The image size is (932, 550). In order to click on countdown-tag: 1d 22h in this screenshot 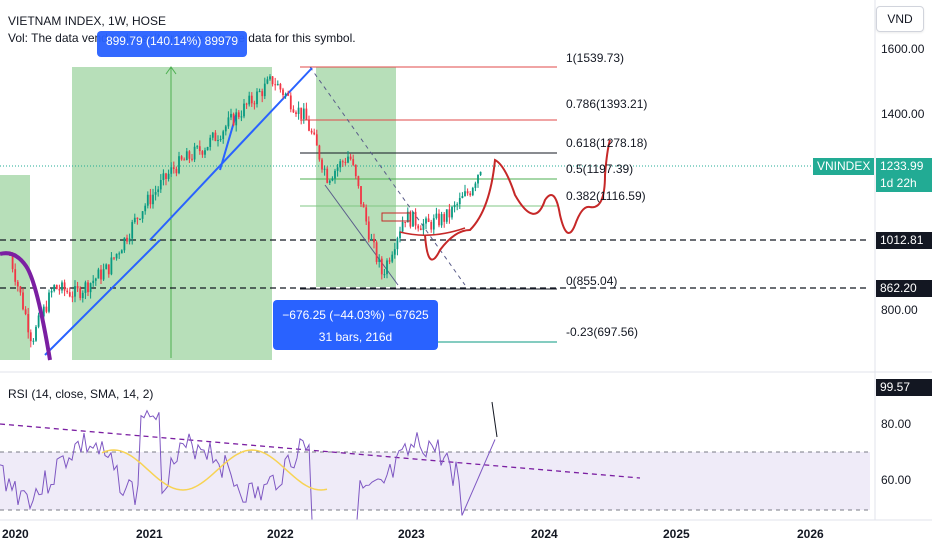, I will do `click(904, 183)`.